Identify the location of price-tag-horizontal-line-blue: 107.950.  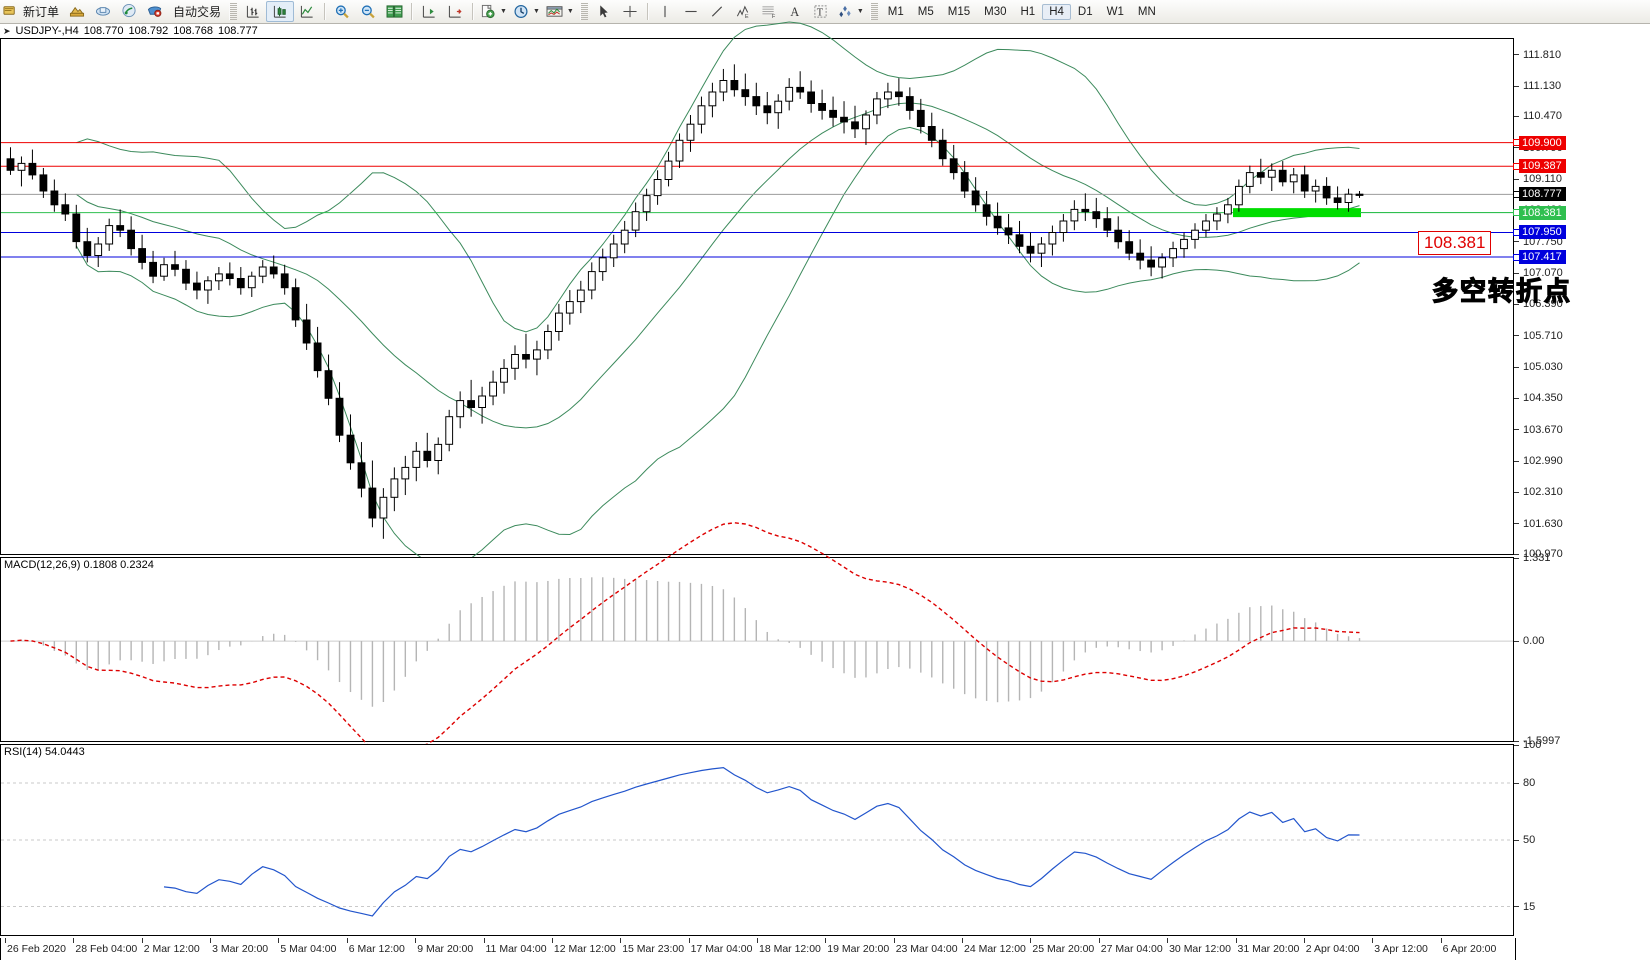
(1542, 232).